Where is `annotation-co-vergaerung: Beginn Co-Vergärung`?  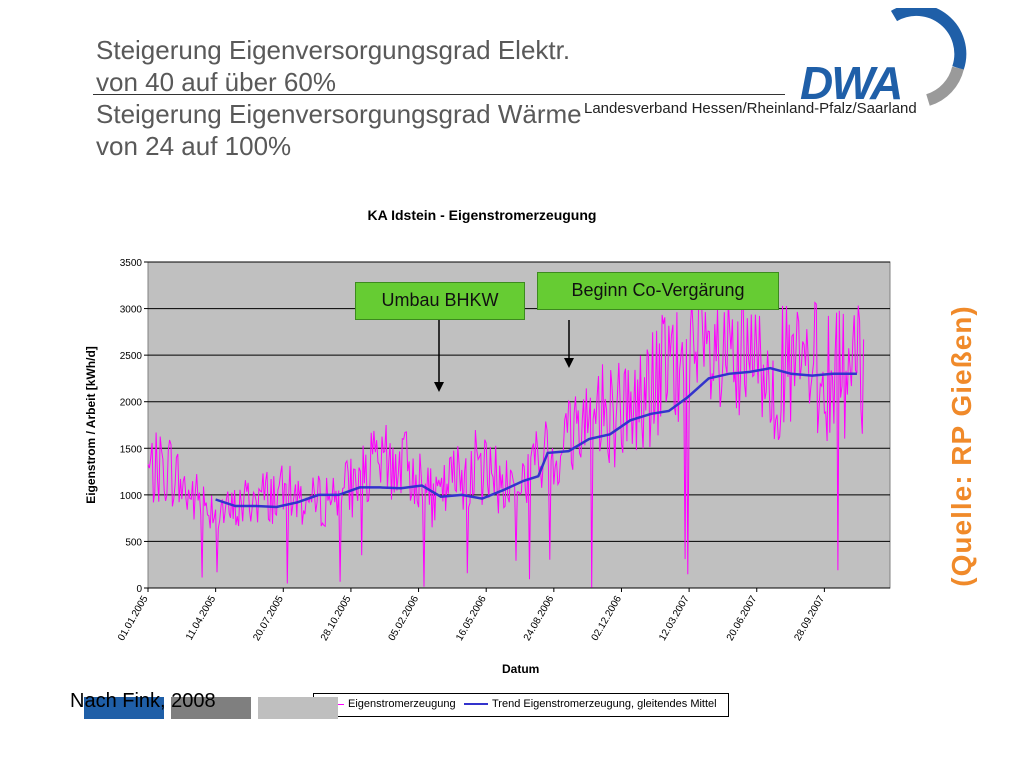
annotation-co-vergaerung: Beginn Co-Vergärung is located at coordinates (658, 291).